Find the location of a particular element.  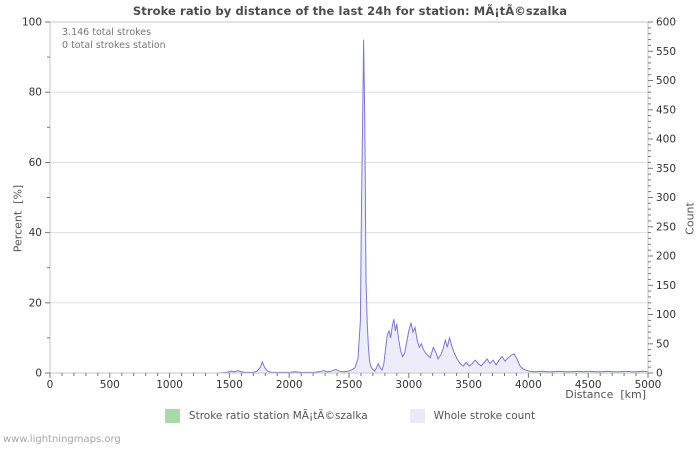

svg-text: 250 is located at coordinates (666, 227).